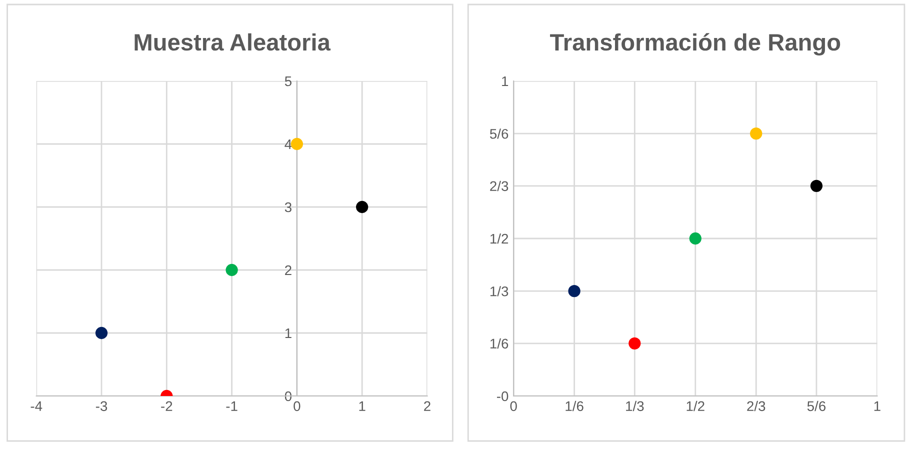 The image size is (909, 450). Describe the element at coordinates (499, 133) in the screenshot. I see `y-tick-label: 5/6` at that location.